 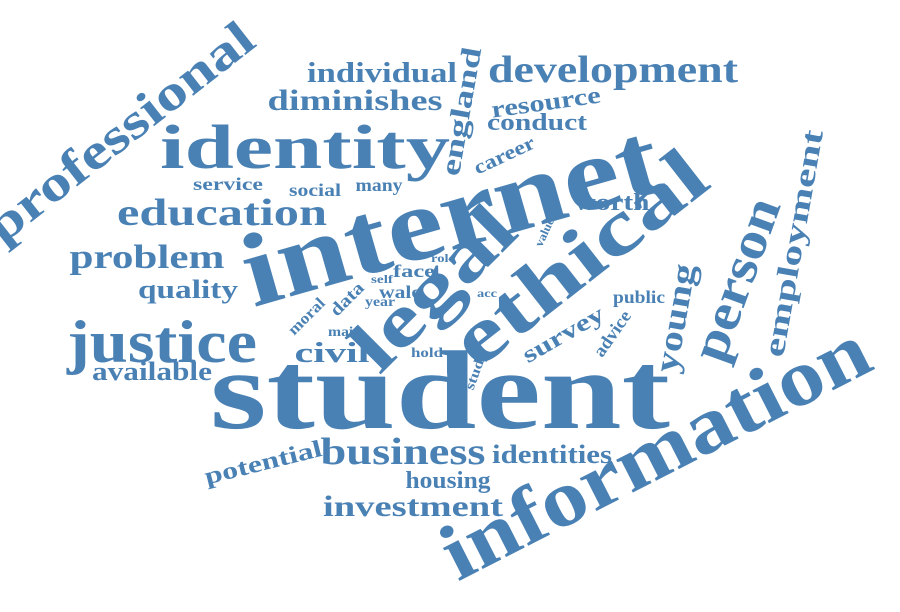 What do you see at coordinates (400, 292) in the screenshot?
I see `word-wale: wale` at bounding box center [400, 292].